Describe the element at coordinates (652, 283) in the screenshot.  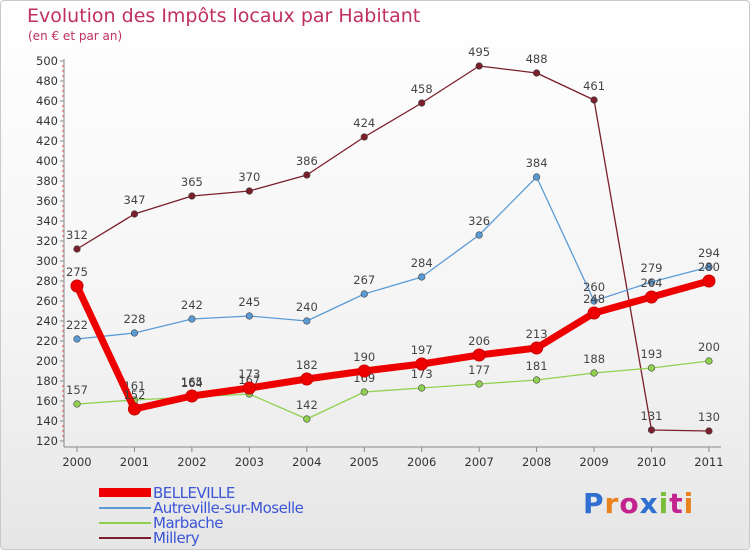
I see `data-label-belleville: 264` at that location.